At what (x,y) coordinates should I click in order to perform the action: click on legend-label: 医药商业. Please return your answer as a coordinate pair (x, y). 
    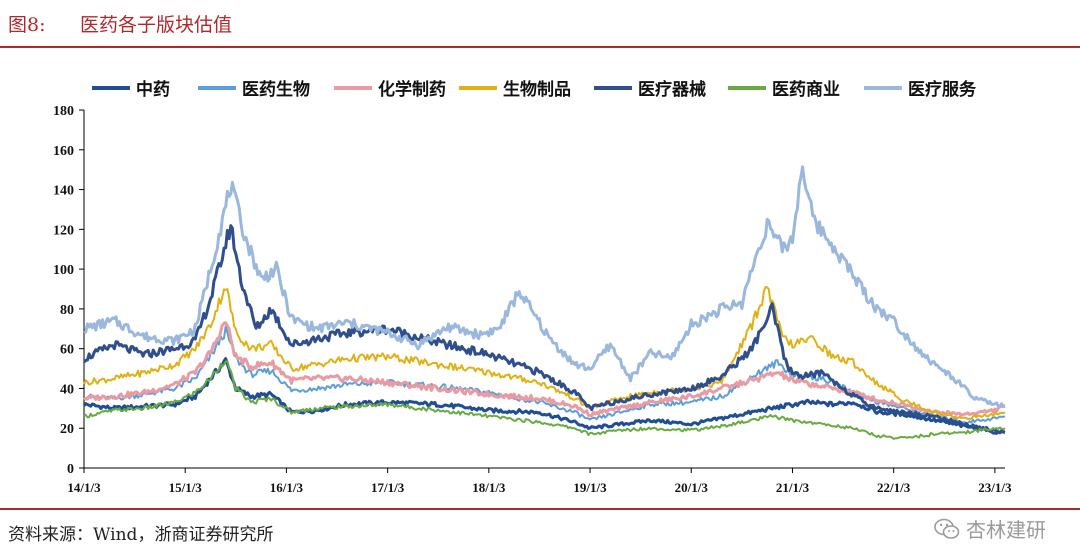
    Looking at the image, I should click on (806, 89).